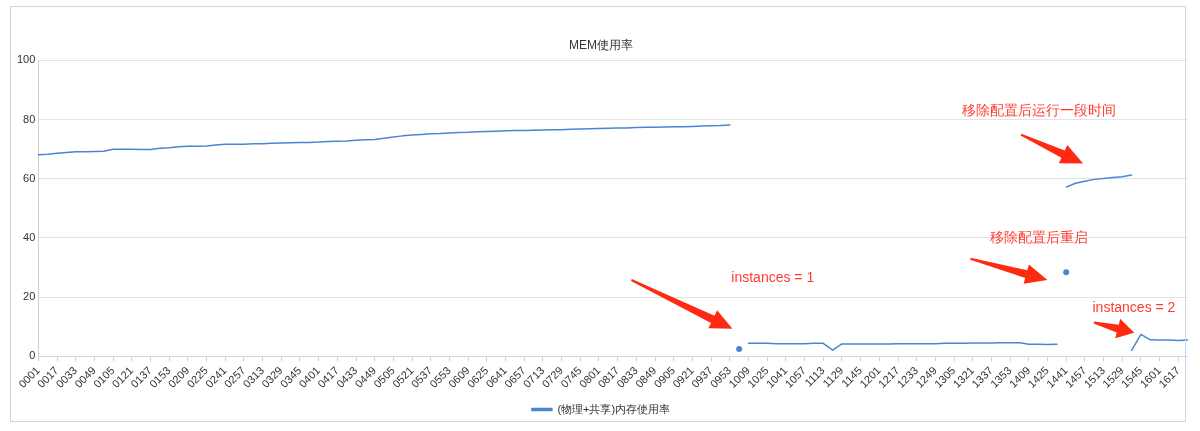  What do you see at coordinates (26, 59) in the screenshot?
I see `y-tick-label: 100` at bounding box center [26, 59].